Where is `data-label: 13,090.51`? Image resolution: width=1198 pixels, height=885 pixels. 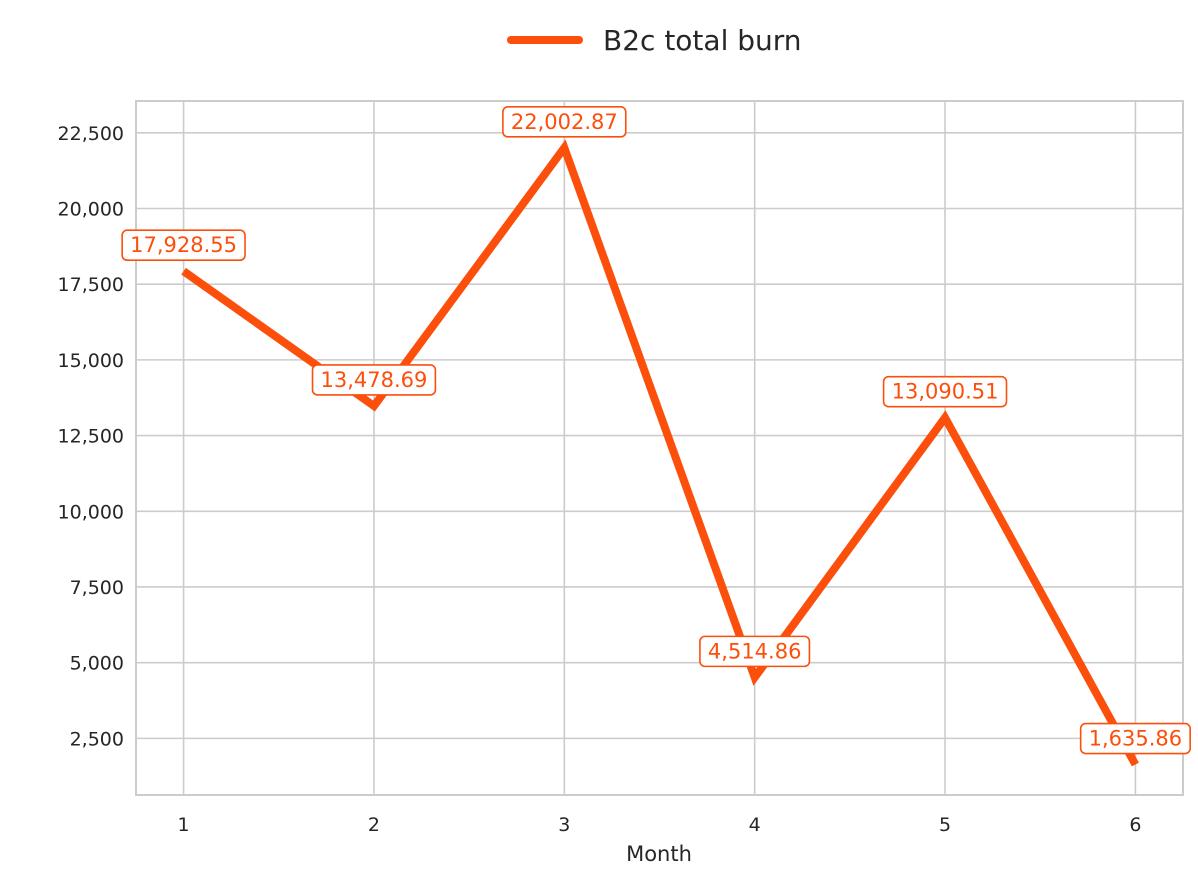
data-label: 13,090.51 is located at coordinates (945, 392).